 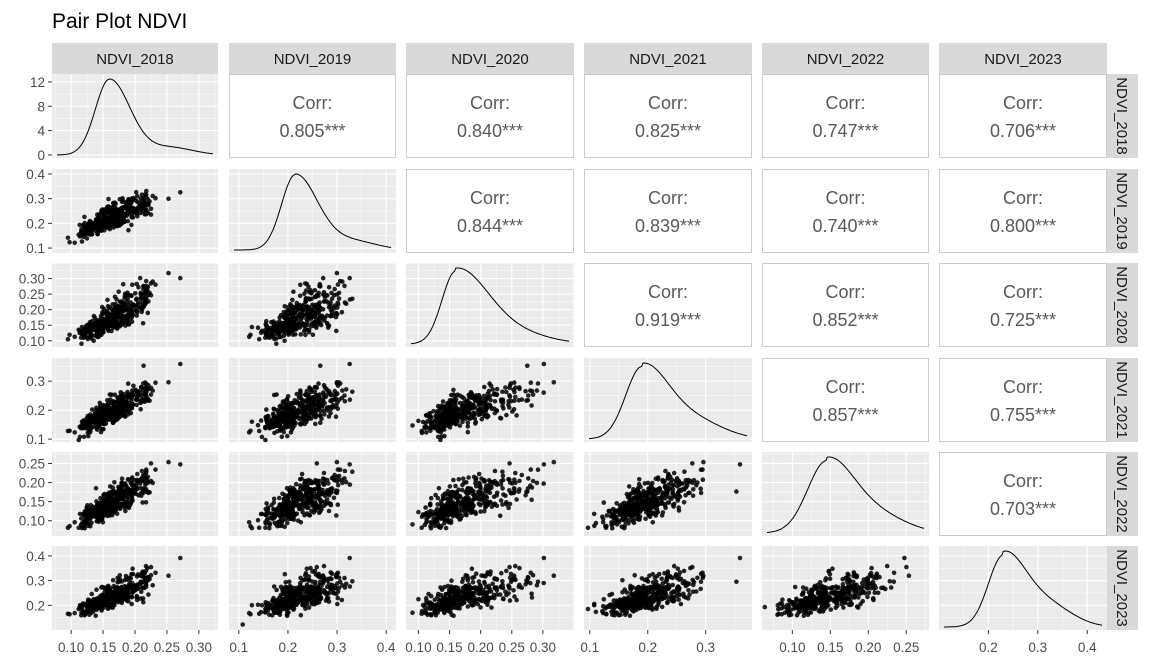 What do you see at coordinates (1122, 494) in the screenshot?
I see `row-strip-bg-ndvi-2022` at bounding box center [1122, 494].